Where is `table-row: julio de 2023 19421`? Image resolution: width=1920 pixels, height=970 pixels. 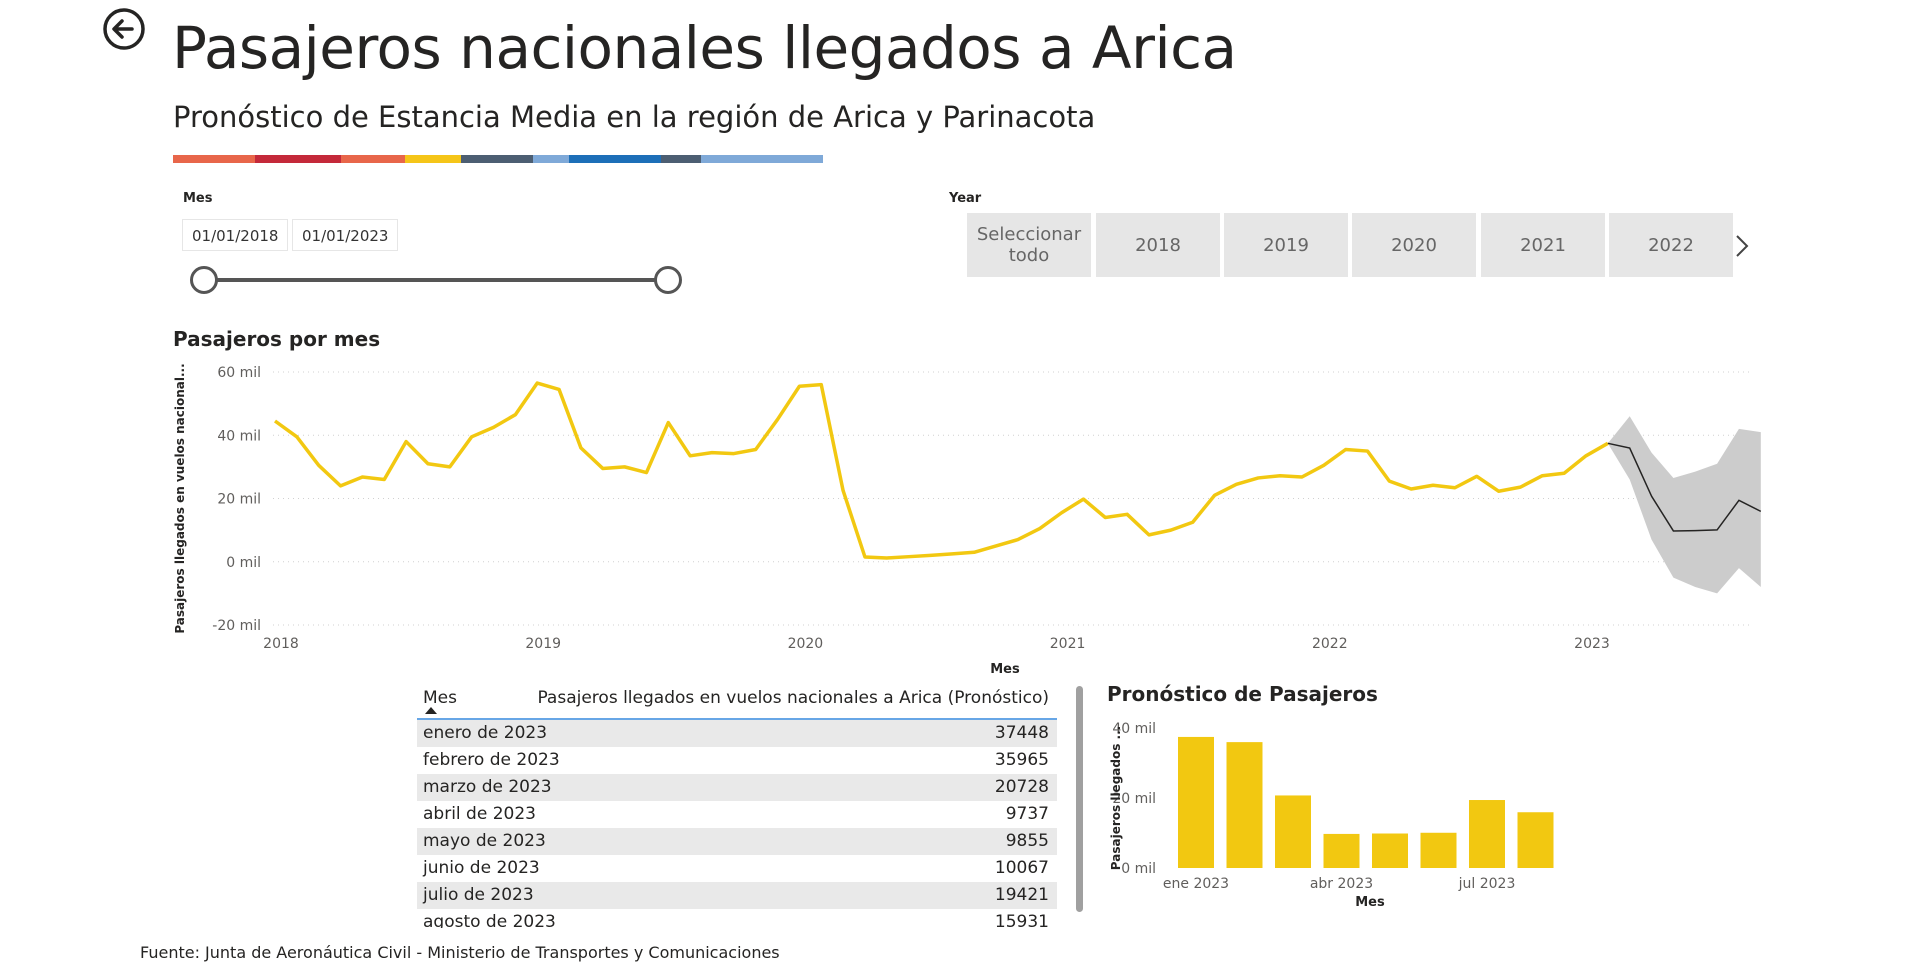
table-row: julio de 2023 19421 is located at coordinates (737, 895).